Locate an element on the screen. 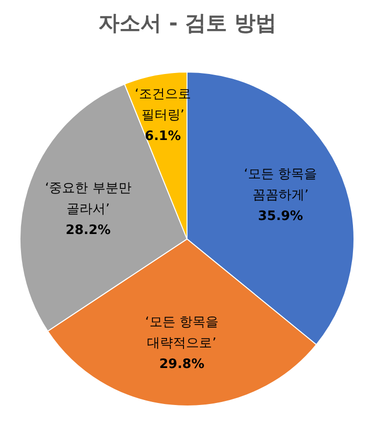  slice-label: ‘중요한 부분만 골라서’ is located at coordinates (88, 198).